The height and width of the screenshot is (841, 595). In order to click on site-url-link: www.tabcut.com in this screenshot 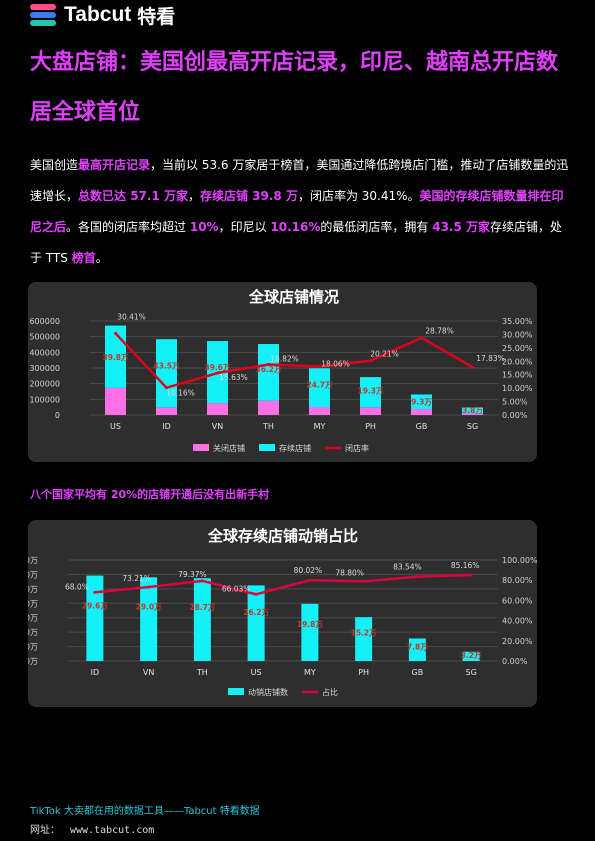, I will do `click(112, 830)`.